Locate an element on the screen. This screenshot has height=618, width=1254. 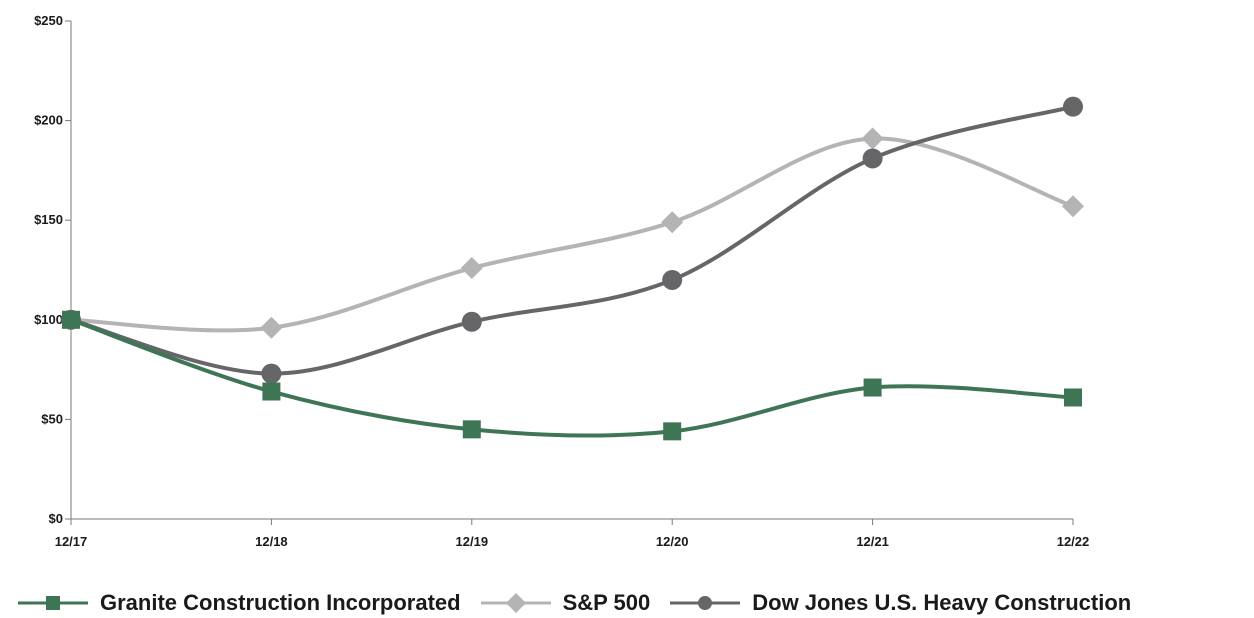
y-tick-label: $0 is located at coordinates (56, 518).